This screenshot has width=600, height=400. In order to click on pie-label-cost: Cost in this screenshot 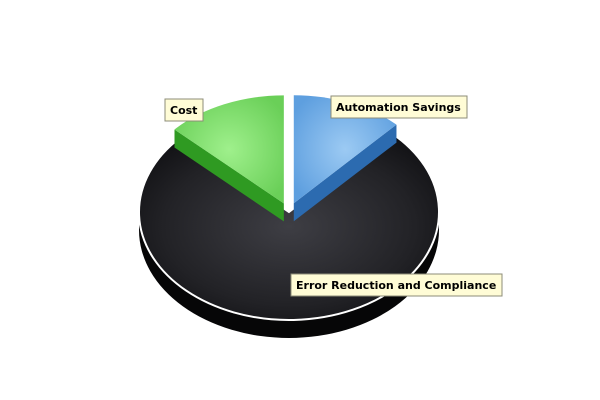, I will do `click(184, 110)`.